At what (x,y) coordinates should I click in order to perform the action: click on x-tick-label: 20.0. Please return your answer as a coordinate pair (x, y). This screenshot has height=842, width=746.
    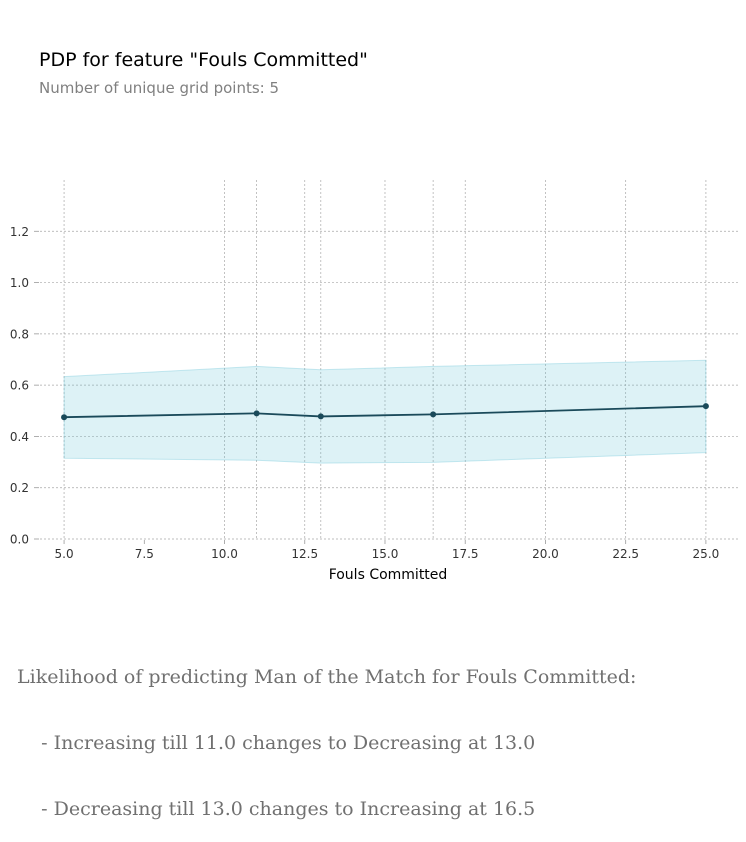
    Looking at the image, I should click on (545, 554).